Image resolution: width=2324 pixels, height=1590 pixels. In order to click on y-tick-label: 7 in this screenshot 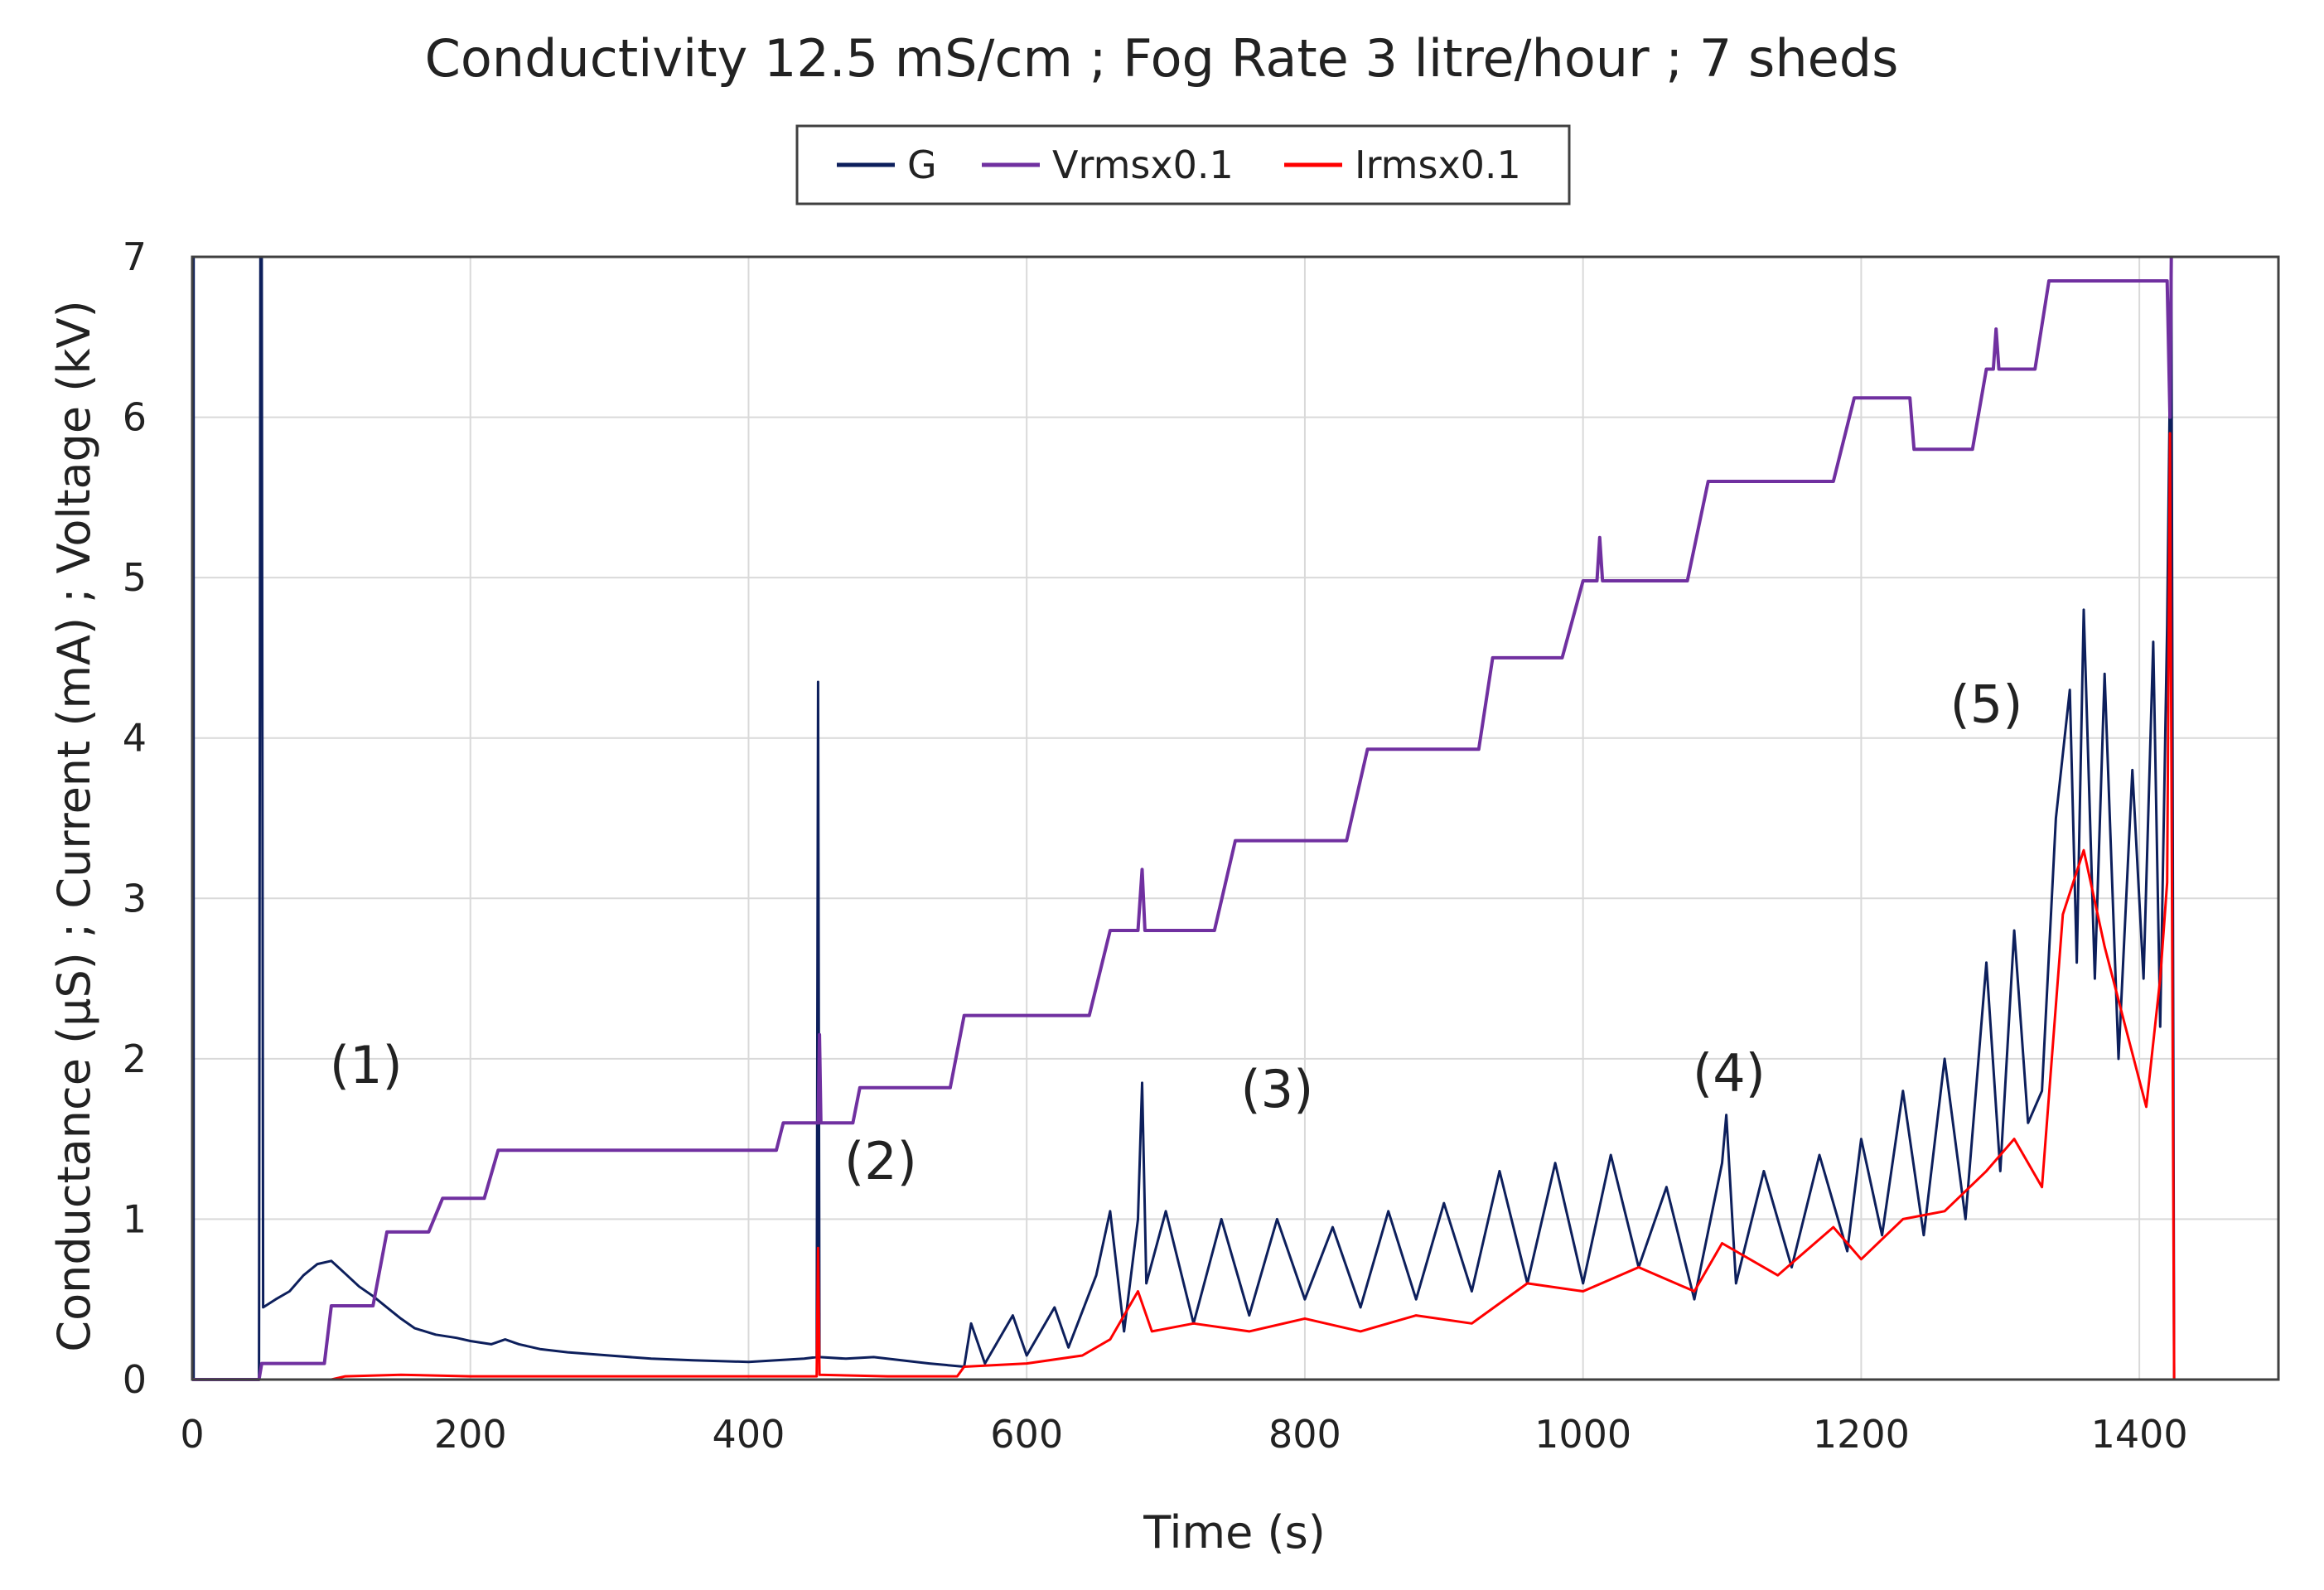, I will do `click(135, 256)`.